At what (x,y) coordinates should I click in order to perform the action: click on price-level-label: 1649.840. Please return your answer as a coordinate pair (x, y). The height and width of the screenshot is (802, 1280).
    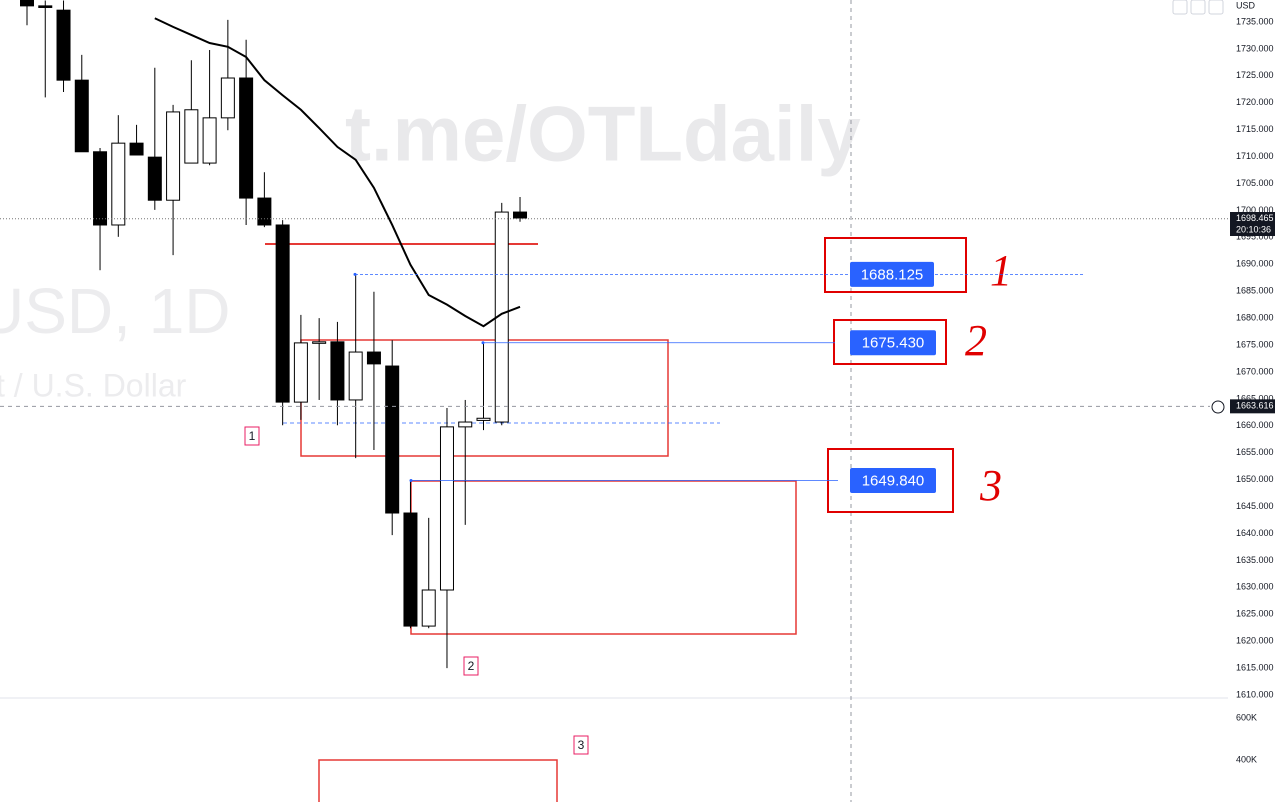
    Looking at the image, I should click on (893, 480).